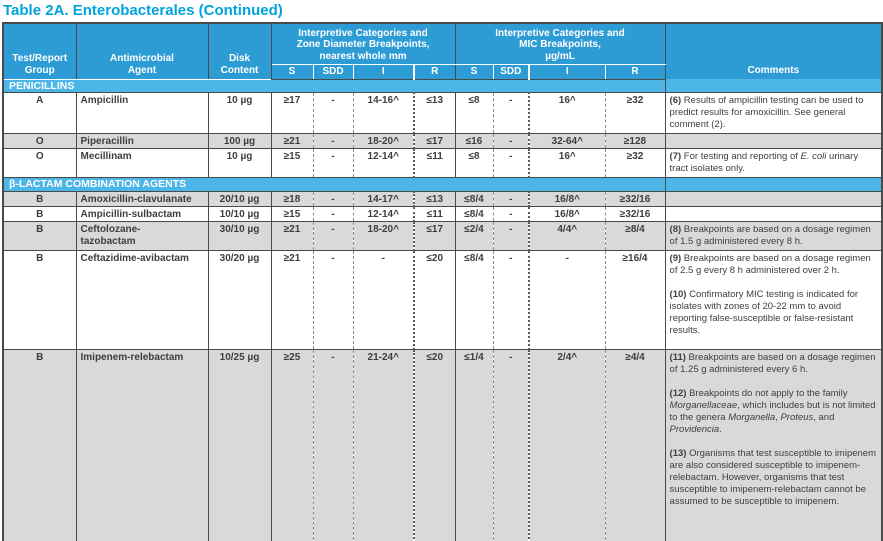 The height and width of the screenshot is (541, 883). Describe the element at coordinates (567, 214) in the screenshot. I see `mic-i-cell: 16/8^` at that location.